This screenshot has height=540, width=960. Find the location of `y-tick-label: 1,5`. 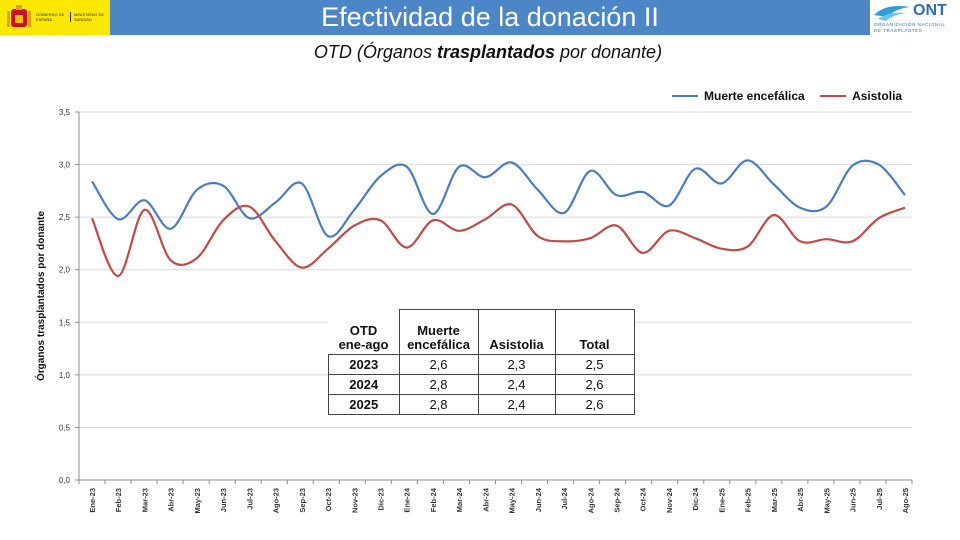

y-tick-label: 1,5 is located at coordinates (65, 322).